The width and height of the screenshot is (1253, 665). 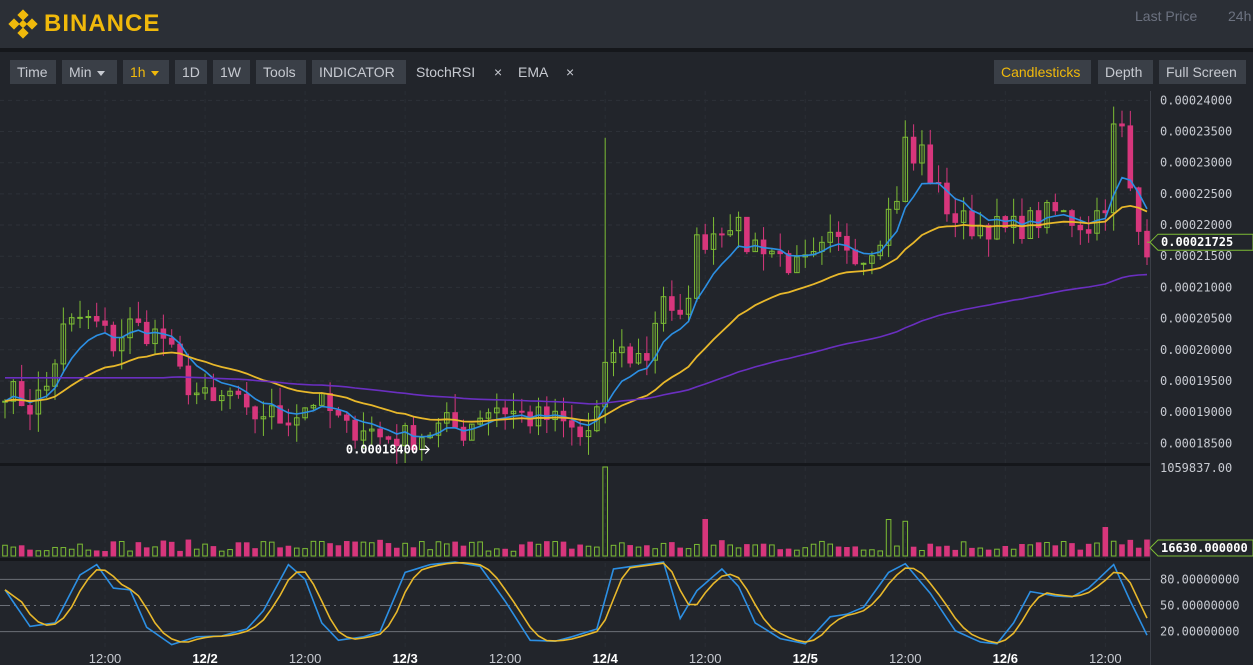 I want to click on interval-1d-button: 1D, so click(x=191, y=72).